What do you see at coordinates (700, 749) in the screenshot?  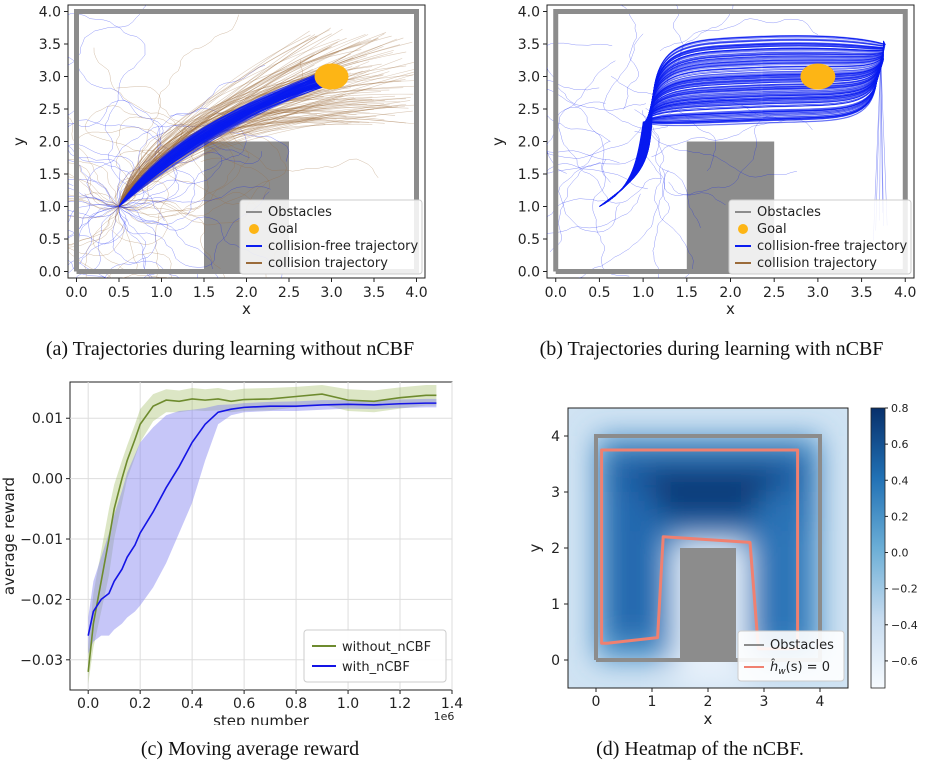 I see `caption-d: (d) Heatmap of the nCBF.` at bounding box center [700, 749].